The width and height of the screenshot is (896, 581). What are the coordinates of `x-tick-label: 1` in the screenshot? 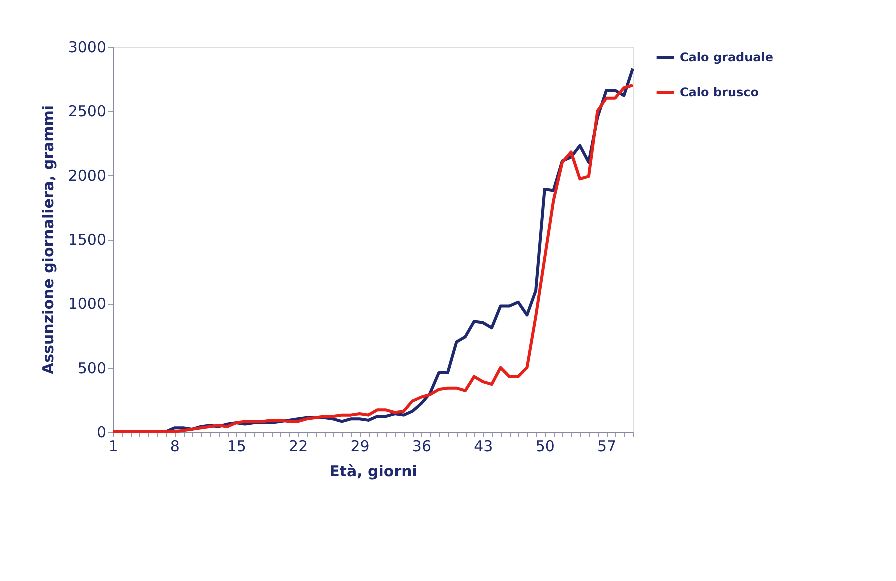 It's located at (113, 447).